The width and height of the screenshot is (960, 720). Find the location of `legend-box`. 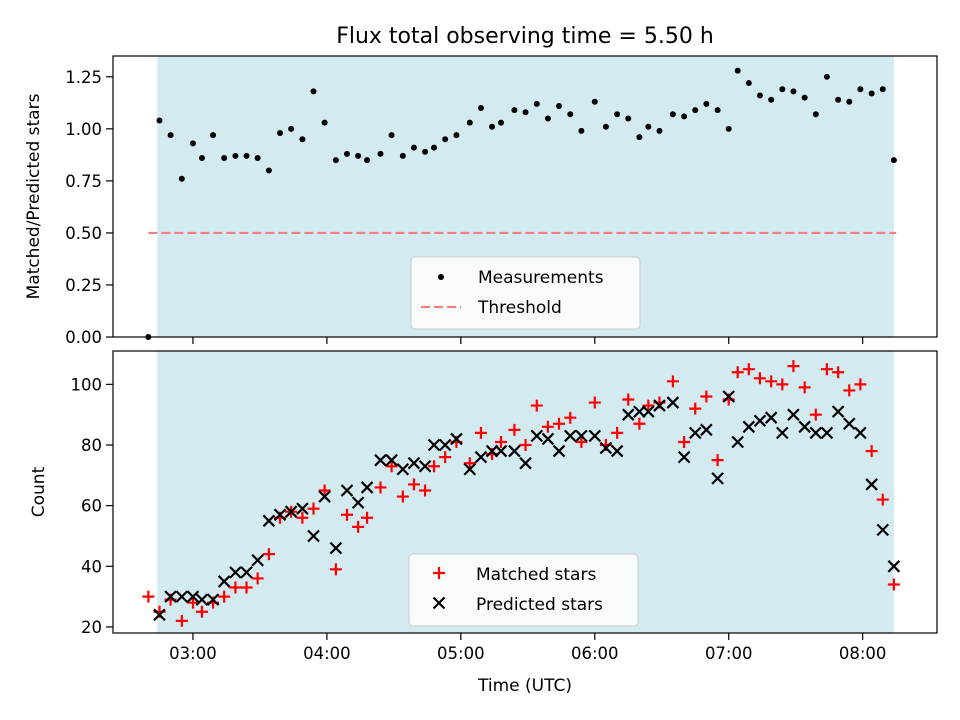

legend-box is located at coordinates (525, 293).